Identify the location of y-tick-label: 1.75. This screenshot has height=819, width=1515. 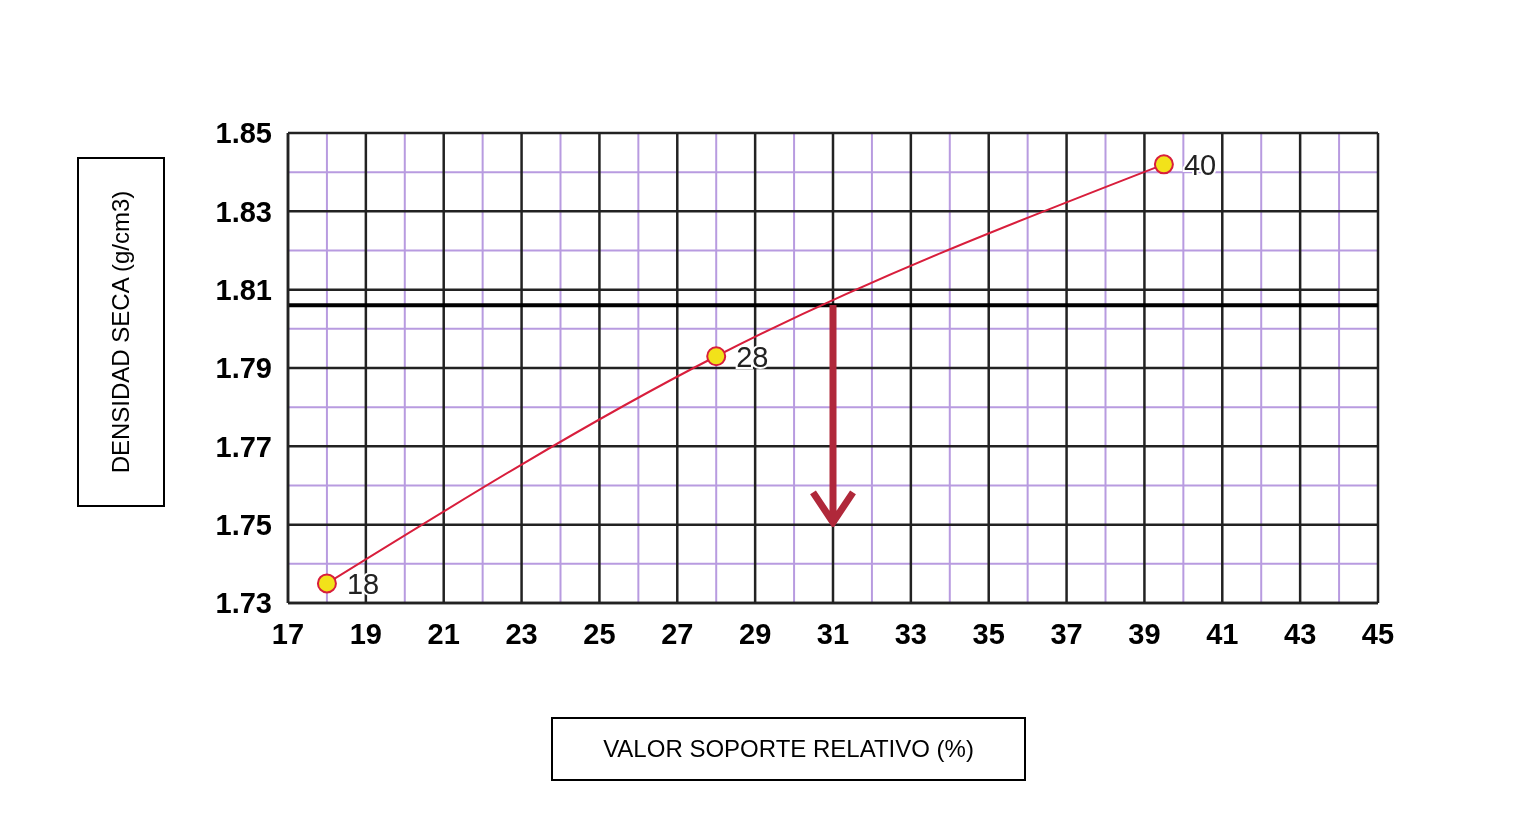
(243, 524).